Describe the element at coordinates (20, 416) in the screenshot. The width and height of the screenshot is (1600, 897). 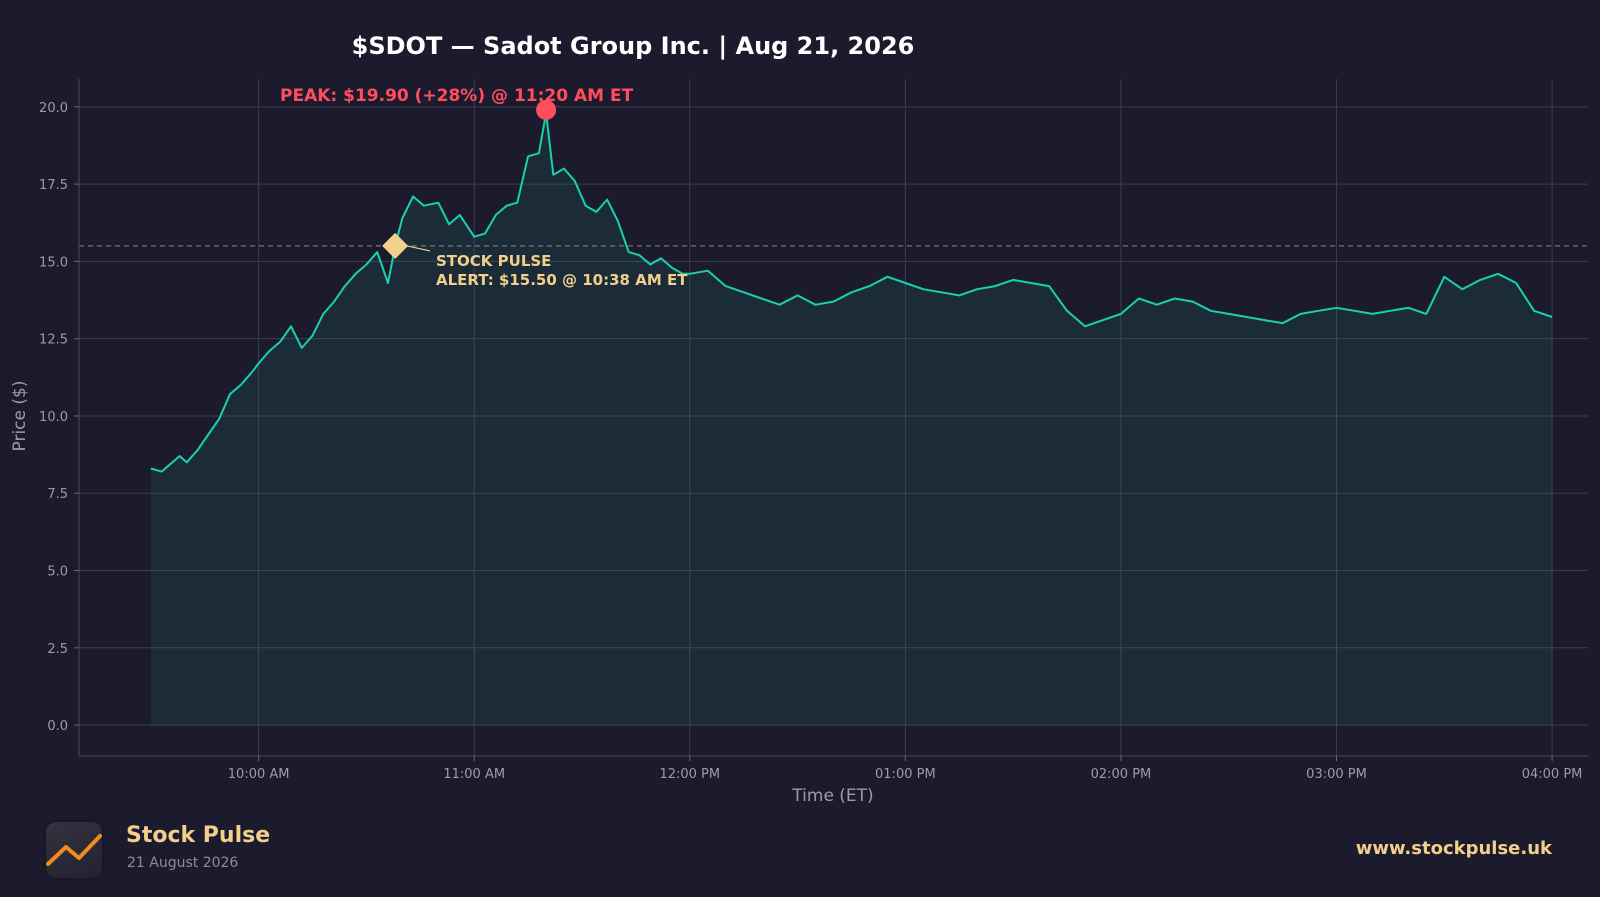
I see `y-axis-label: Price ($)` at that location.